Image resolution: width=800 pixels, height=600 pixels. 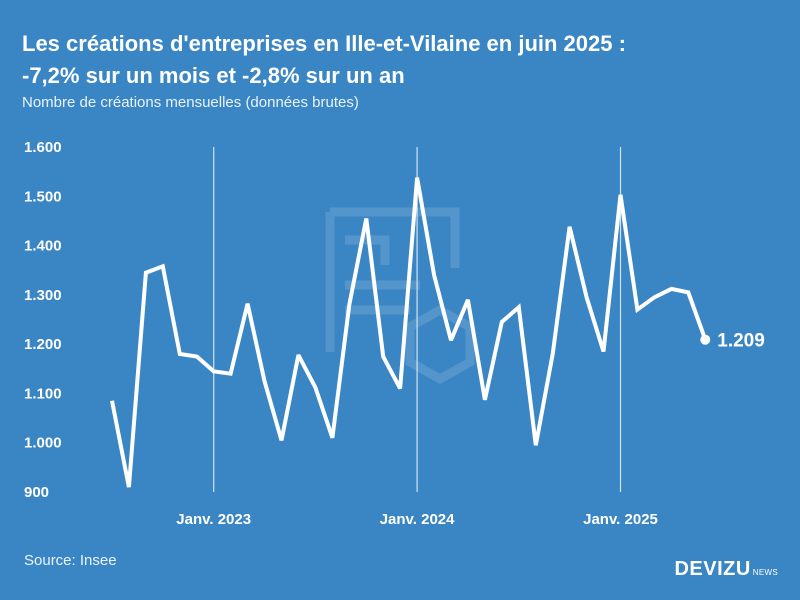 I want to click on y-tick-label: 1.200, so click(x=43, y=344).